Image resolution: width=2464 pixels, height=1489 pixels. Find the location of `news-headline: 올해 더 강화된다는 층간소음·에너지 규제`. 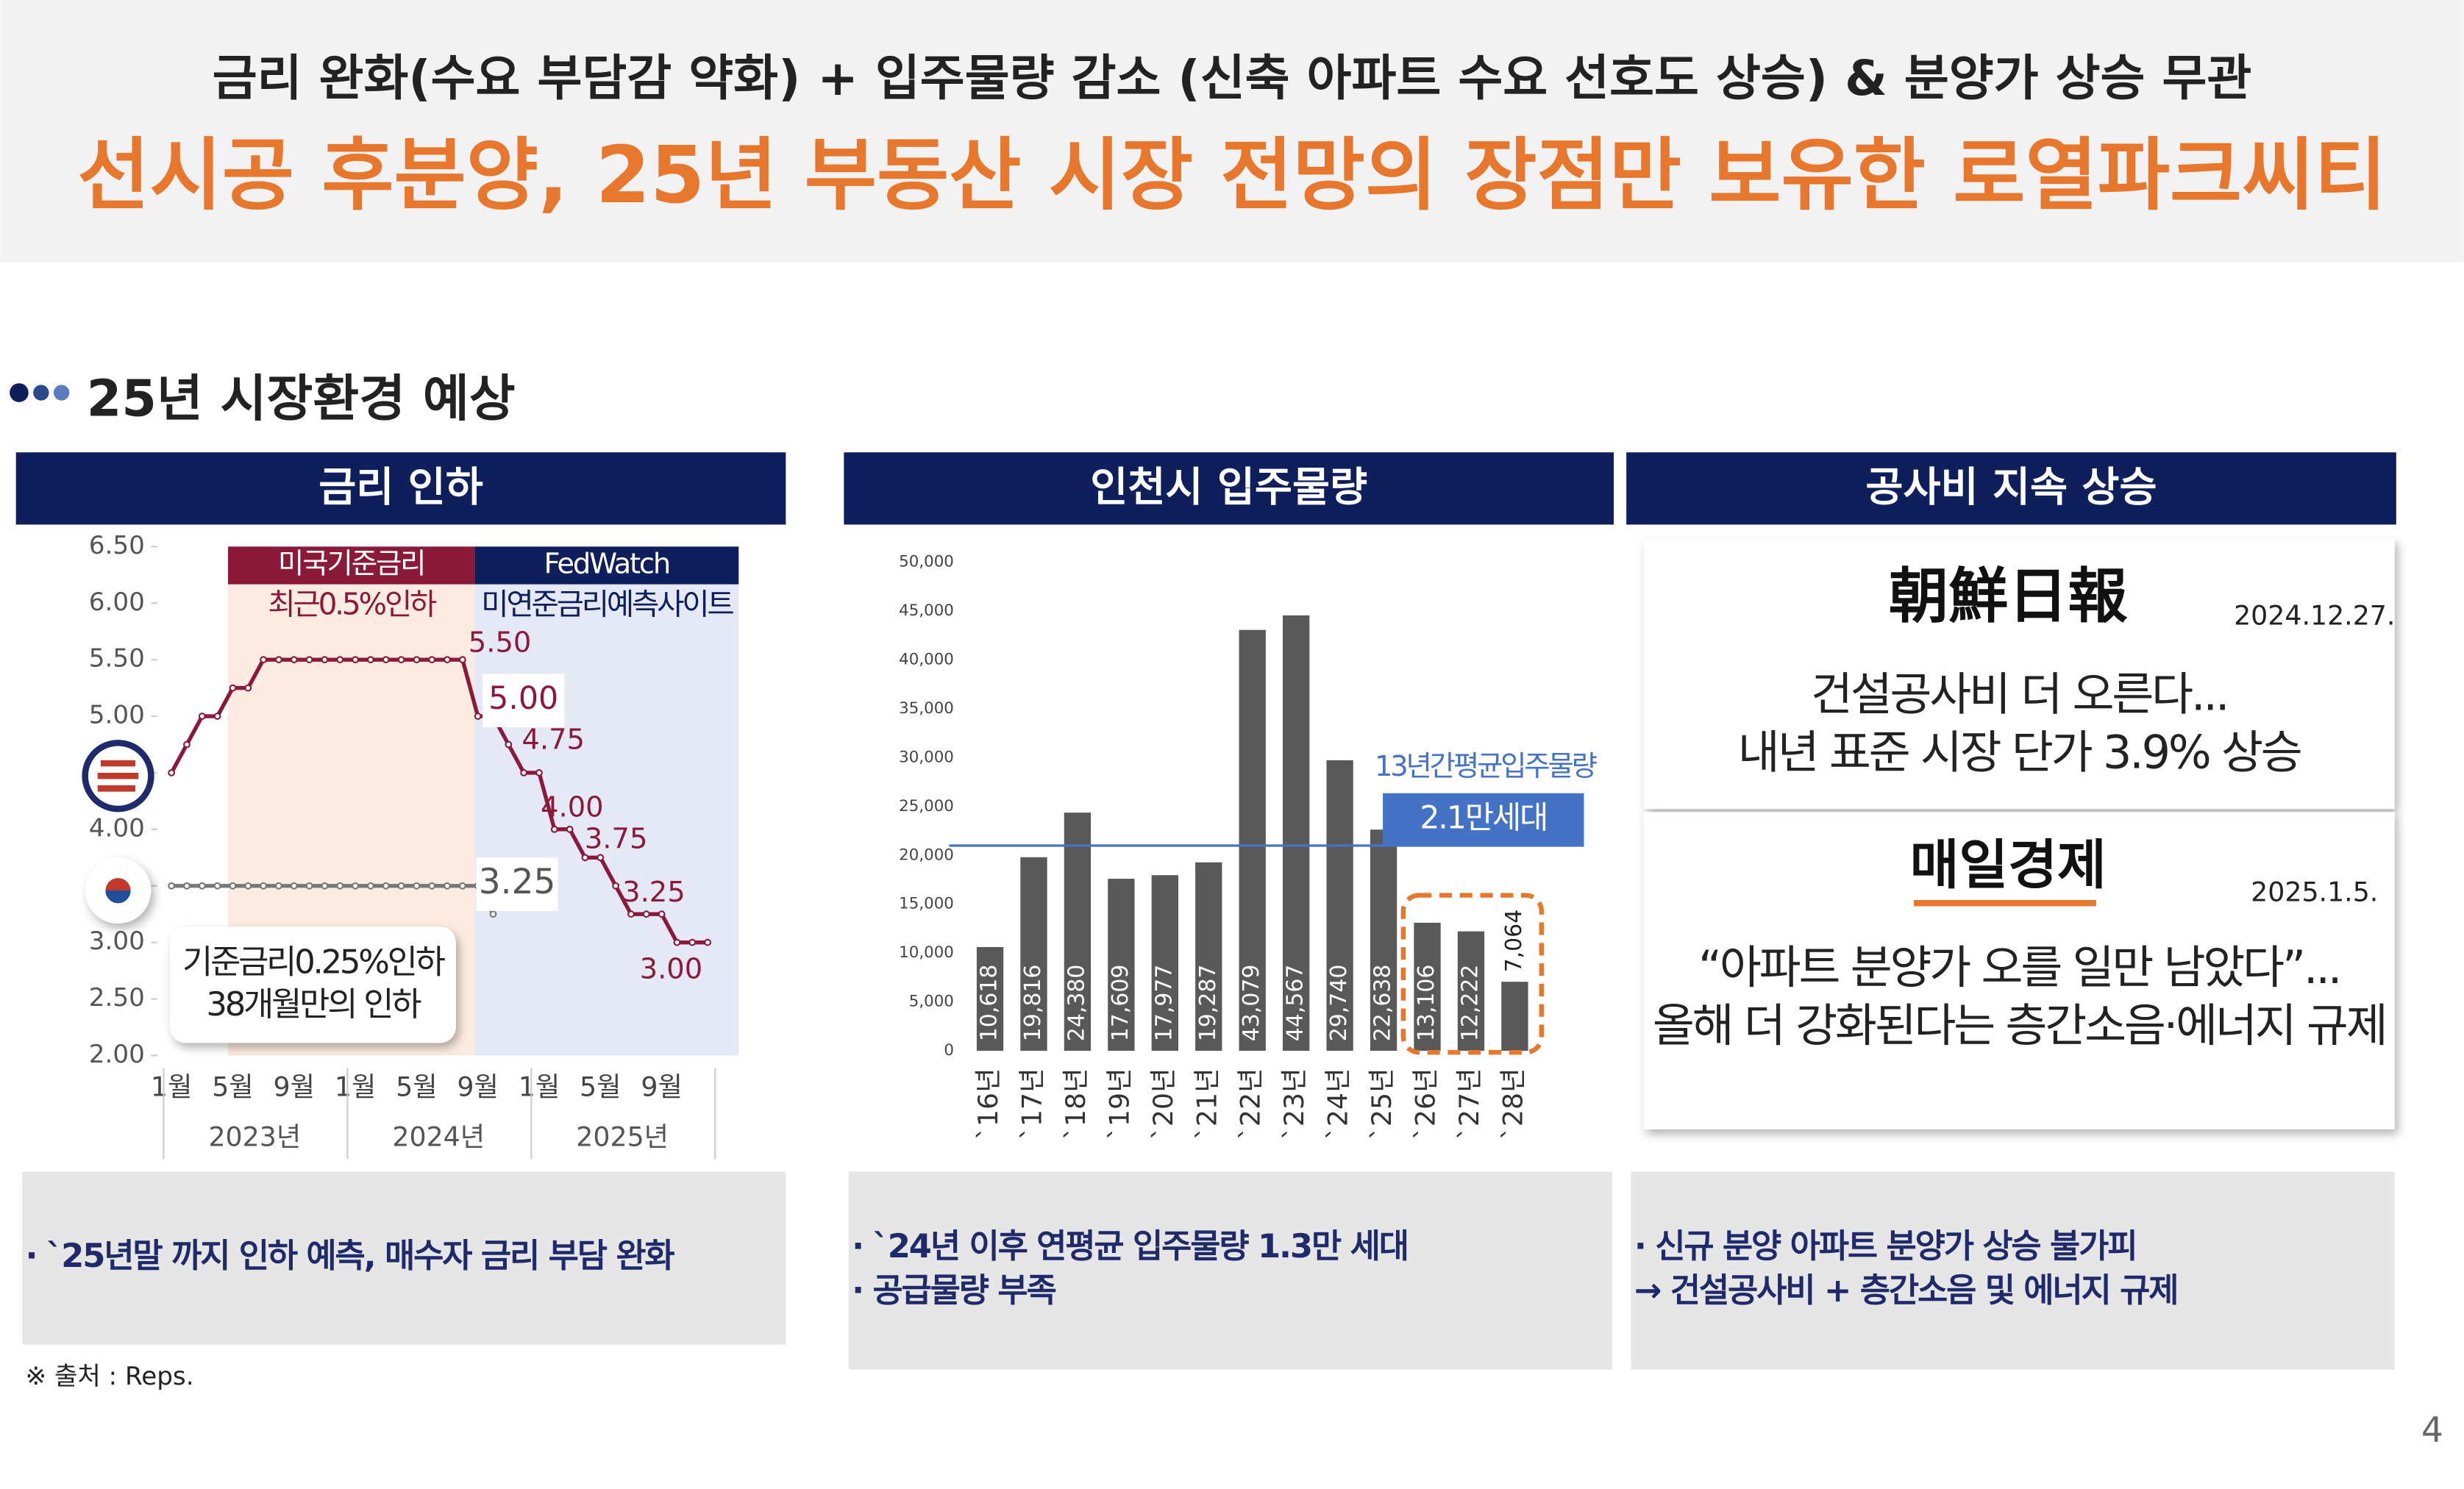

news-headline: 올해 더 강화된다는 층간소음·에너지 규제 is located at coordinates (2019, 1025).